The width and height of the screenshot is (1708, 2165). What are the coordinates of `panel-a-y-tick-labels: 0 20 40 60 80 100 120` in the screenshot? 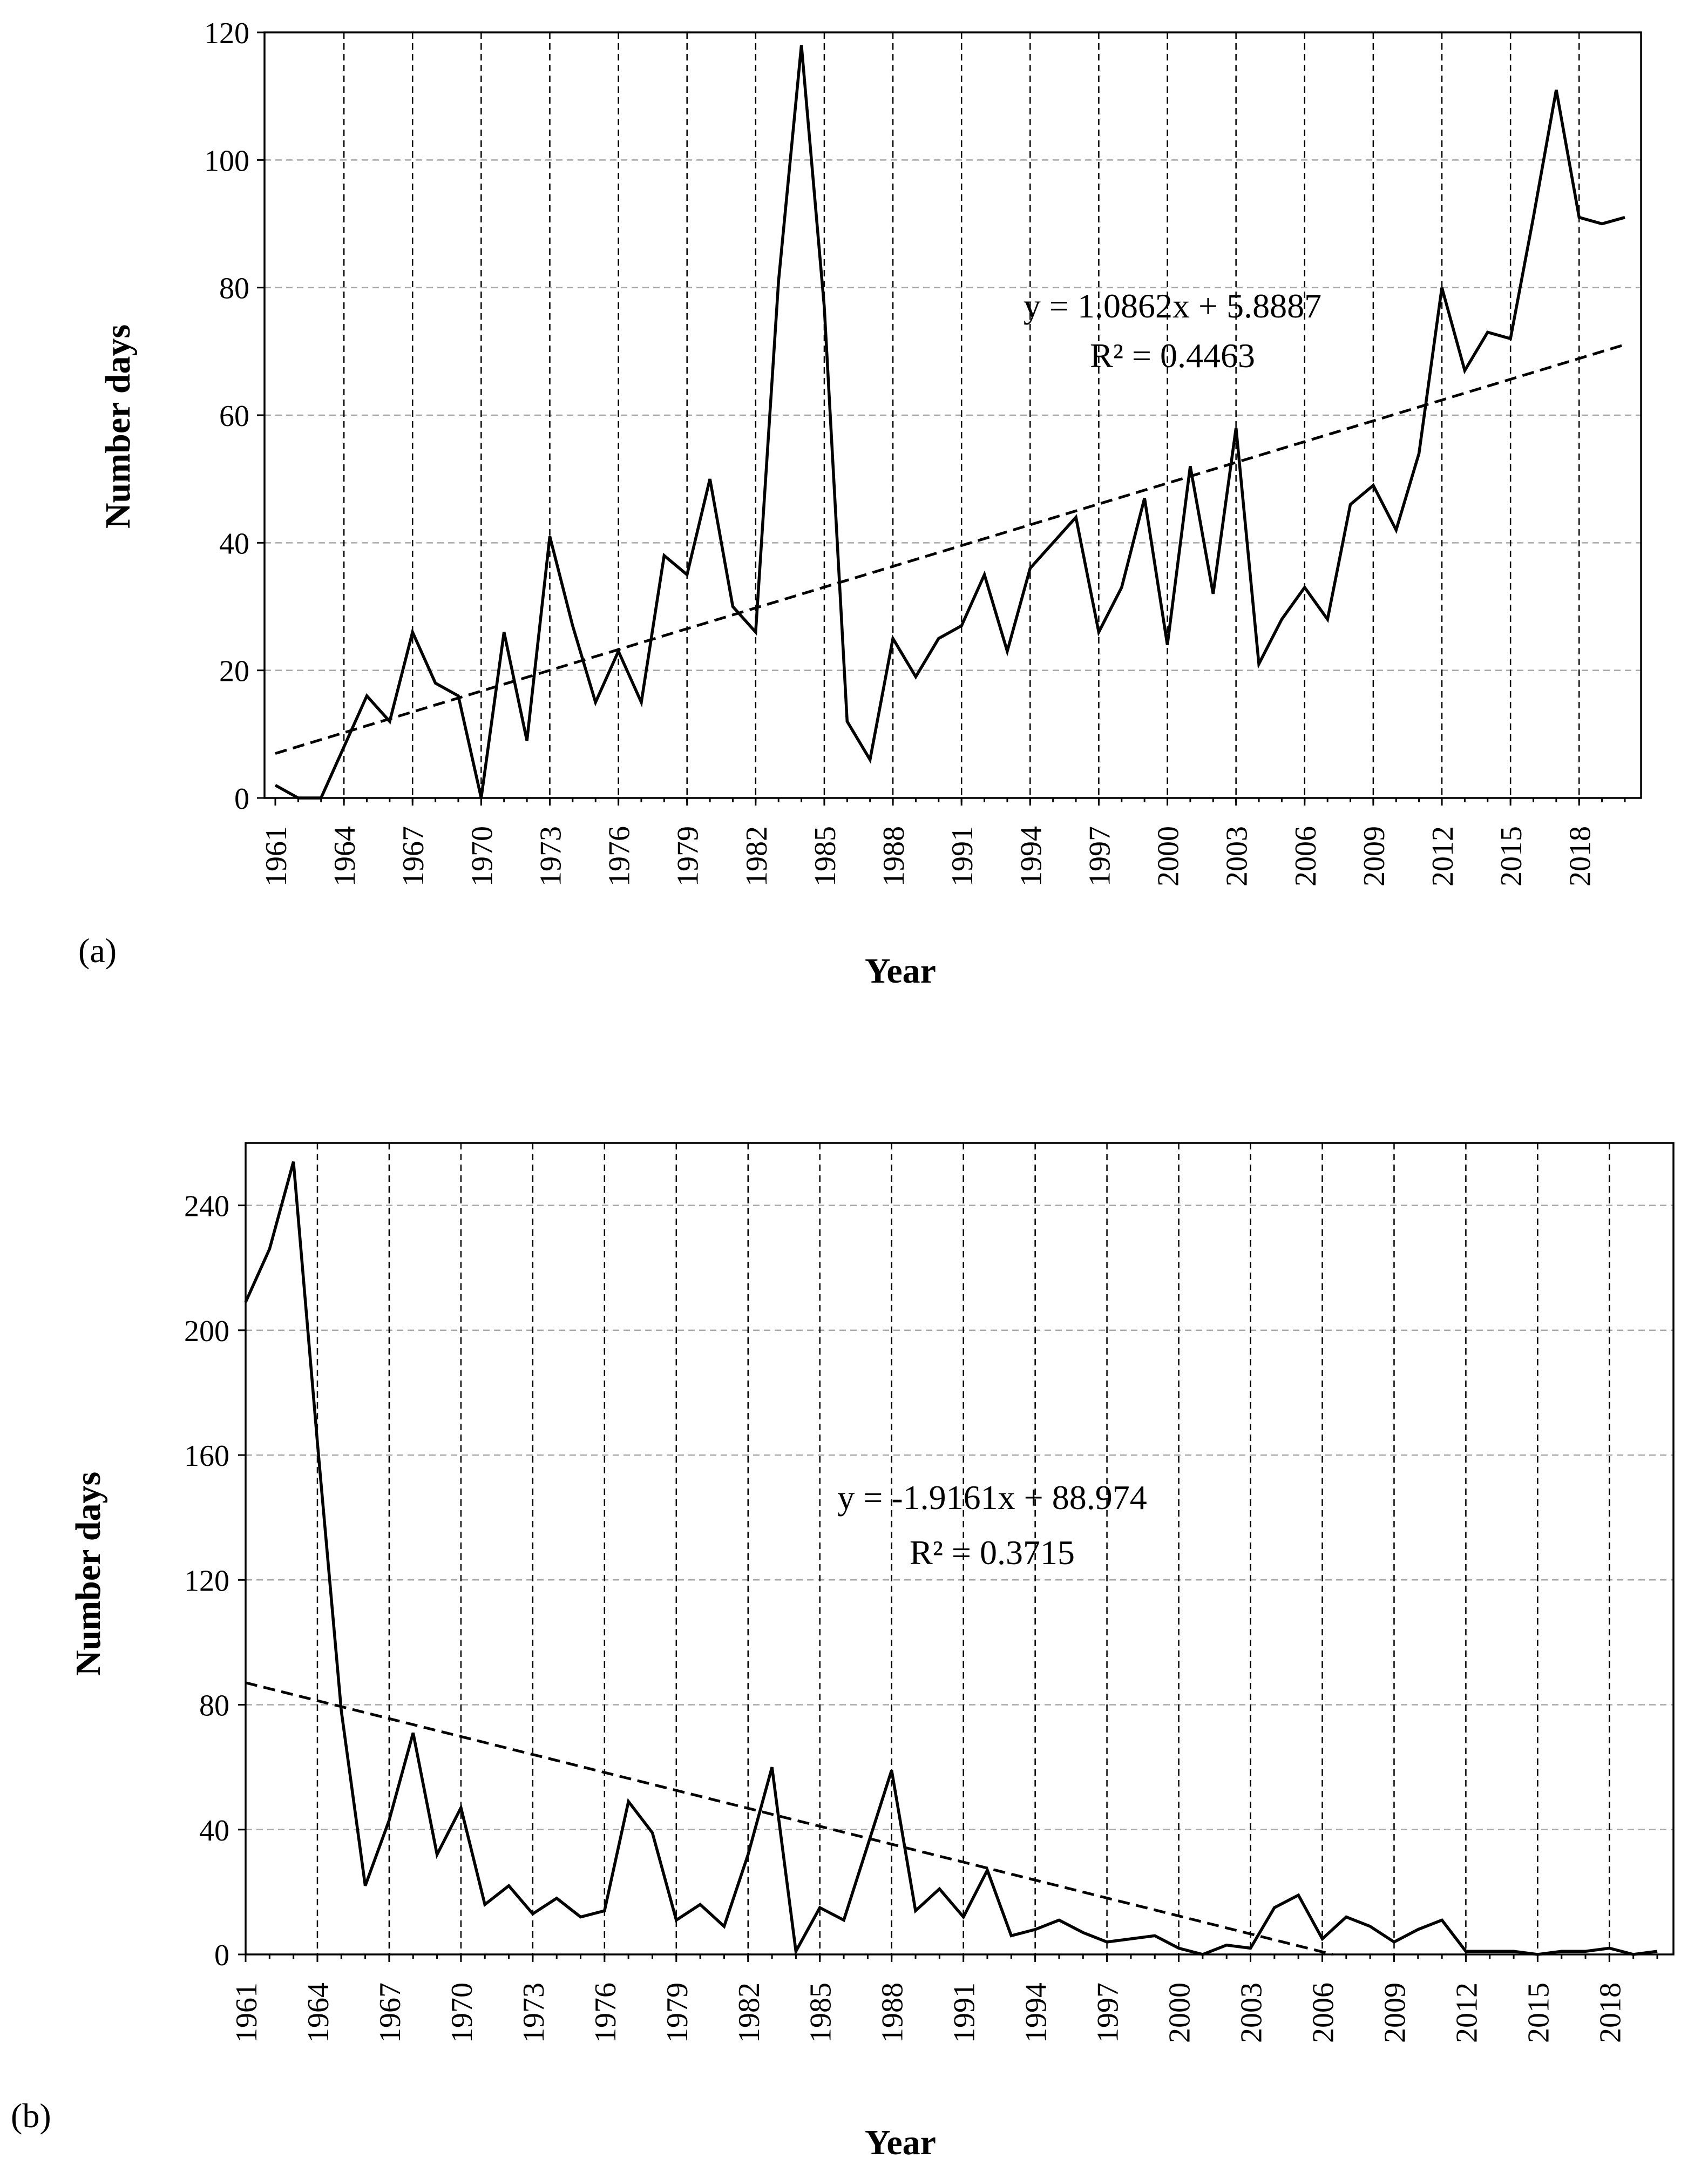 It's located at (226, 416).